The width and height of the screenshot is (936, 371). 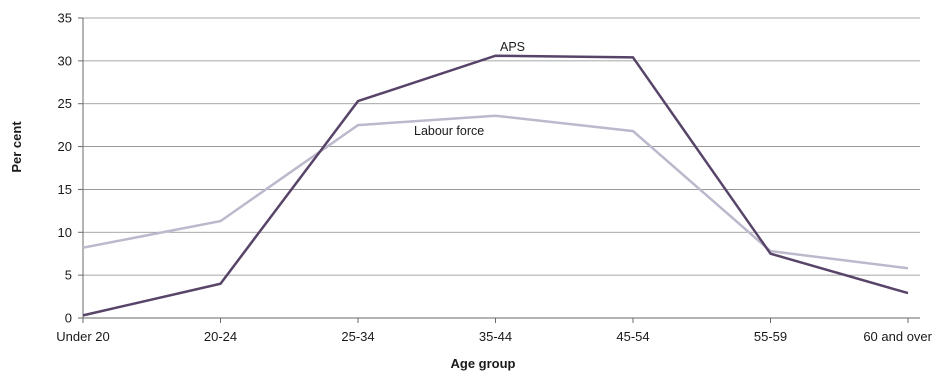 What do you see at coordinates (65, 168) in the screenshot?
I see `y-tick-labels: 0 5 10 15 20 25 30 35` at bounding box center [65, 168].